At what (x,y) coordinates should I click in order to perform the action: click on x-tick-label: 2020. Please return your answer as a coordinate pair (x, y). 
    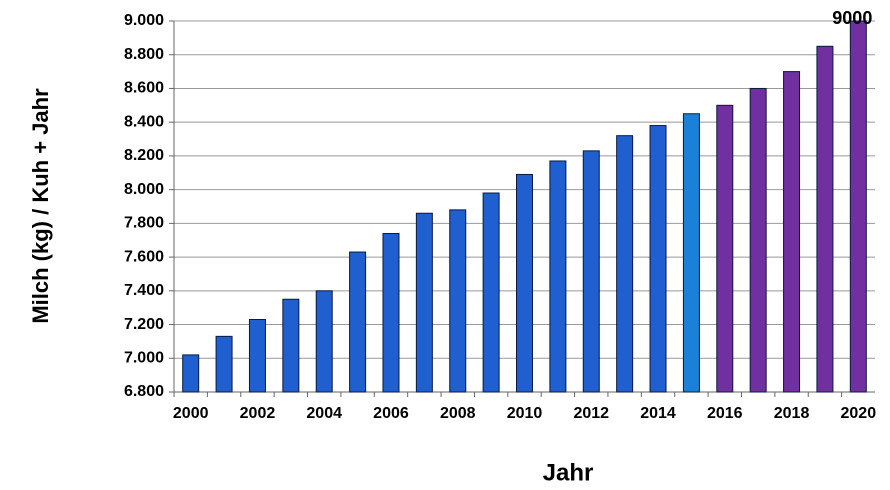
    Looking at the image, I should click on (859, 413).